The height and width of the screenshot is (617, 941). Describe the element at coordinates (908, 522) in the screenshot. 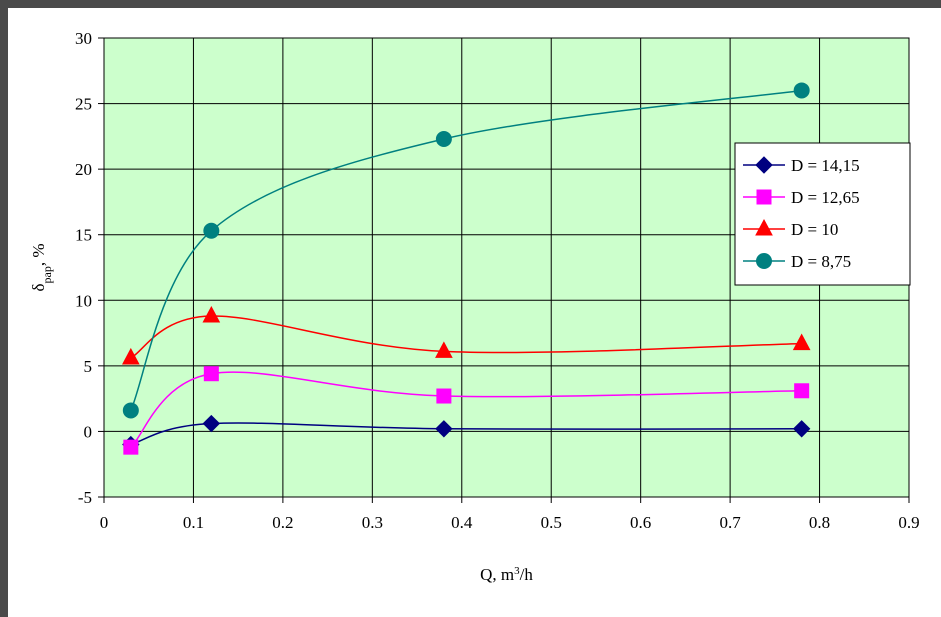

I see `x-tick-label: 0.9` at that location.